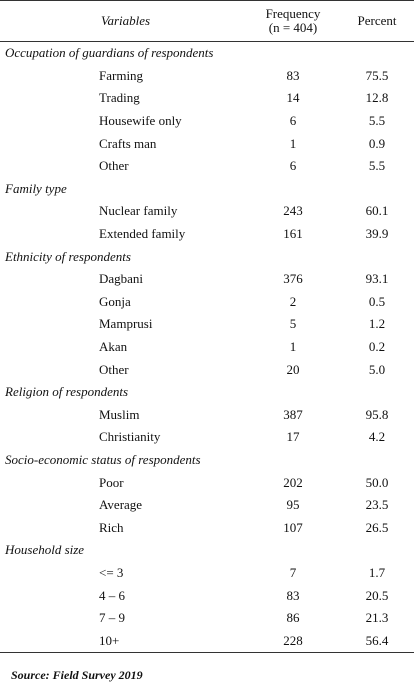 The image size is (415, 688). Describe the element at coordinates (77, 675) in the screenshot. I see `source-note: Source: Field Survey 2019` at that location.